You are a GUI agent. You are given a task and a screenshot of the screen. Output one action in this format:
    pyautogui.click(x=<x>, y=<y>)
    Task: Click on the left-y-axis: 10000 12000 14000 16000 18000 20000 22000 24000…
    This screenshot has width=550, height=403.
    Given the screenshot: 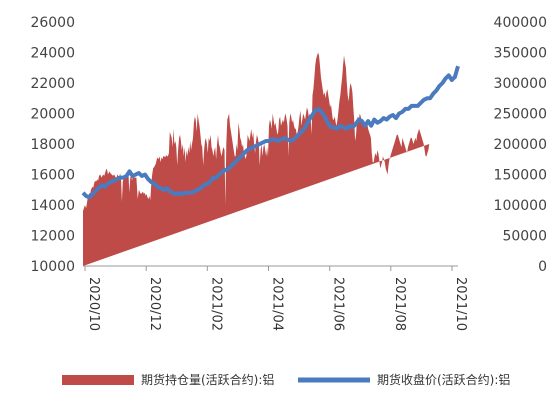 What is the action you would take?
    pyautogui.click(x=52, y=145)
    